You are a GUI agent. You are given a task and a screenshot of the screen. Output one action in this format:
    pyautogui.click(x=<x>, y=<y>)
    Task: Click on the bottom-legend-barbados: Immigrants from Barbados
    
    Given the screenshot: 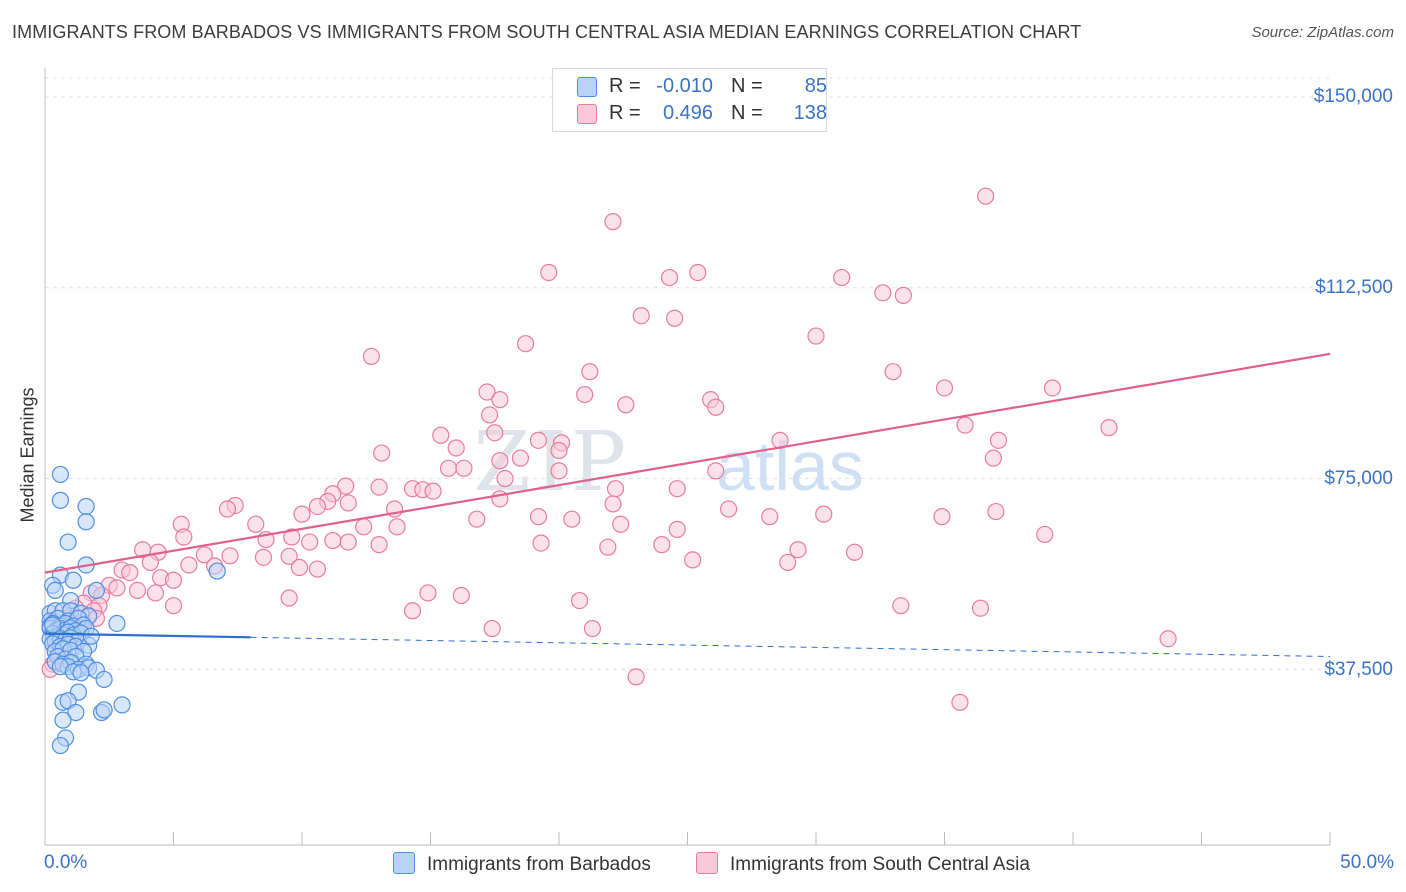 What is the action you would take?
    pyautogui.click(x=522, y=864)
    